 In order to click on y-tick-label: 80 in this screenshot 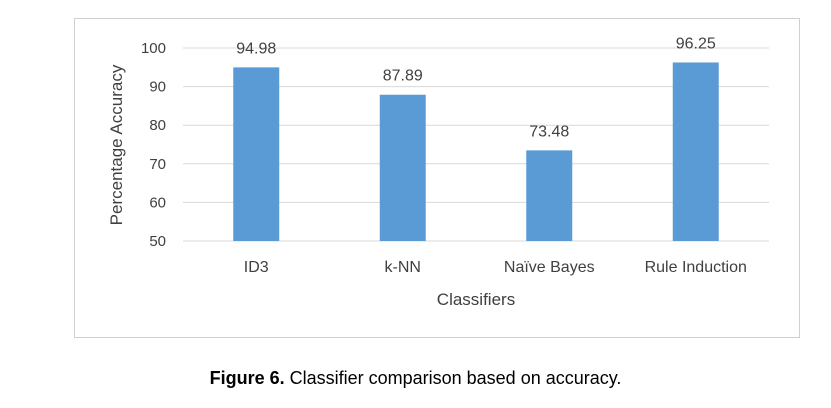, I will do `click(157, 125)`.